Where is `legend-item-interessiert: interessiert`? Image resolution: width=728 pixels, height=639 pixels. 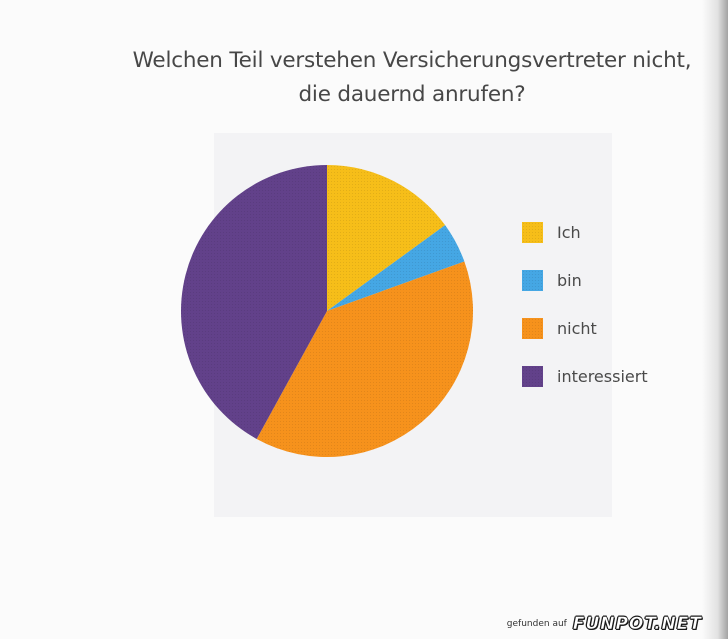
legend-item-interessiert: interessiert is located at coordinates (585, 376).